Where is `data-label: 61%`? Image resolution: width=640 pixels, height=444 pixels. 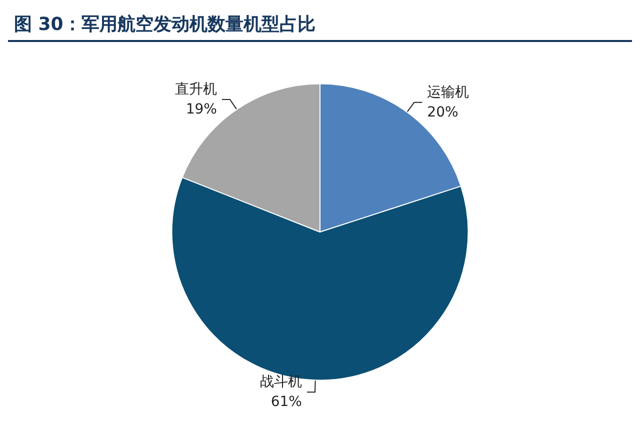 data-label: 61% is located at coordinates (286, 402).